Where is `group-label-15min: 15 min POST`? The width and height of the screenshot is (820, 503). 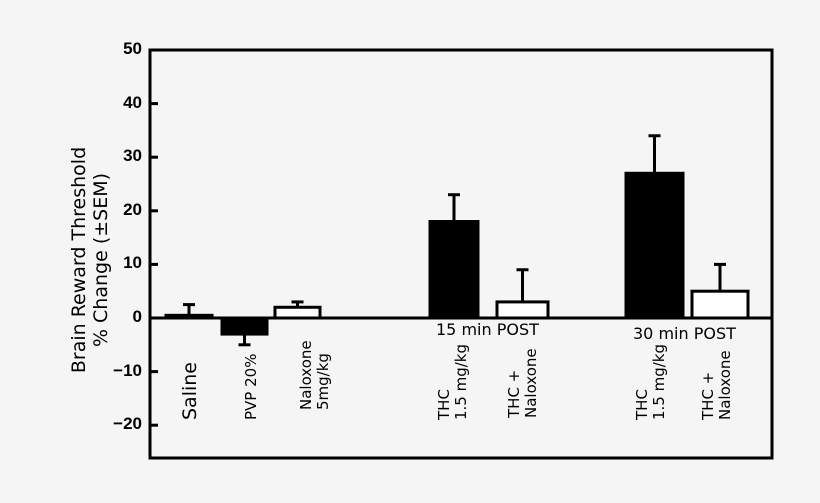
group-label-15min: 15 min POST is located at coordinates (487, 329).